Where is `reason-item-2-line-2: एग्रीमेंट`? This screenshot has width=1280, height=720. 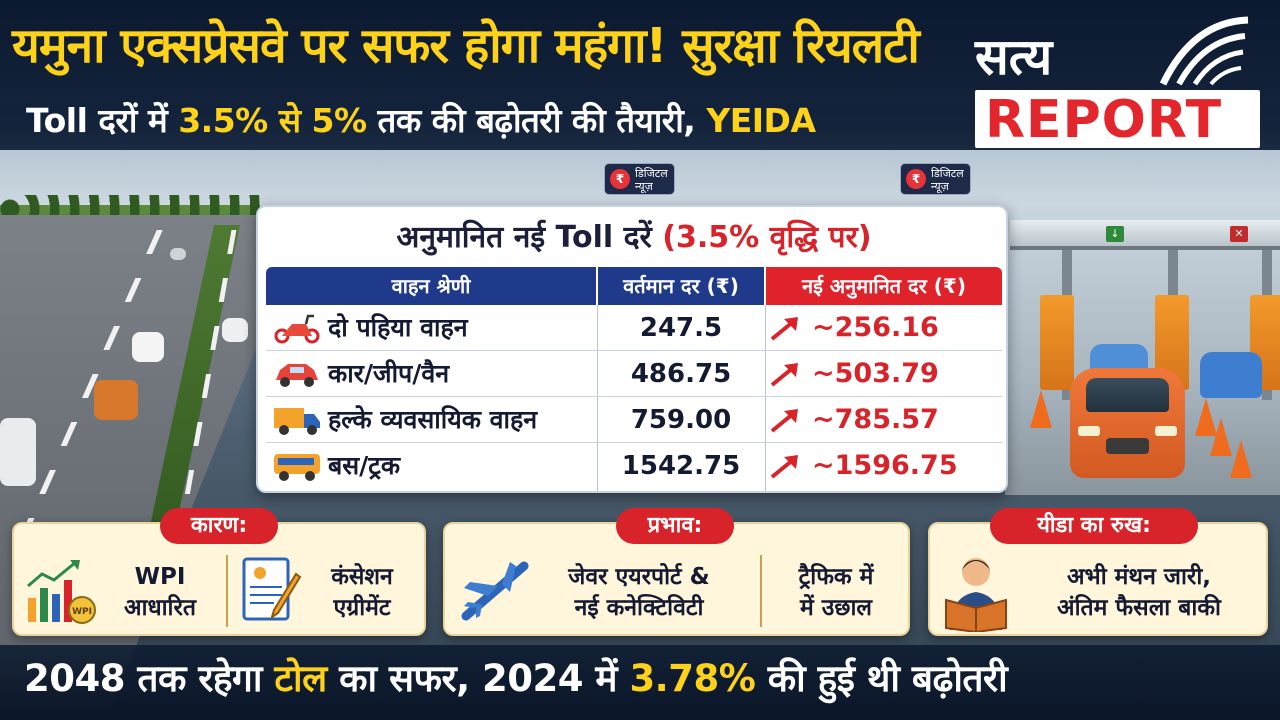
reason-item-2-line-2: एग्रीमेंट is located at coordinates (362, 608).